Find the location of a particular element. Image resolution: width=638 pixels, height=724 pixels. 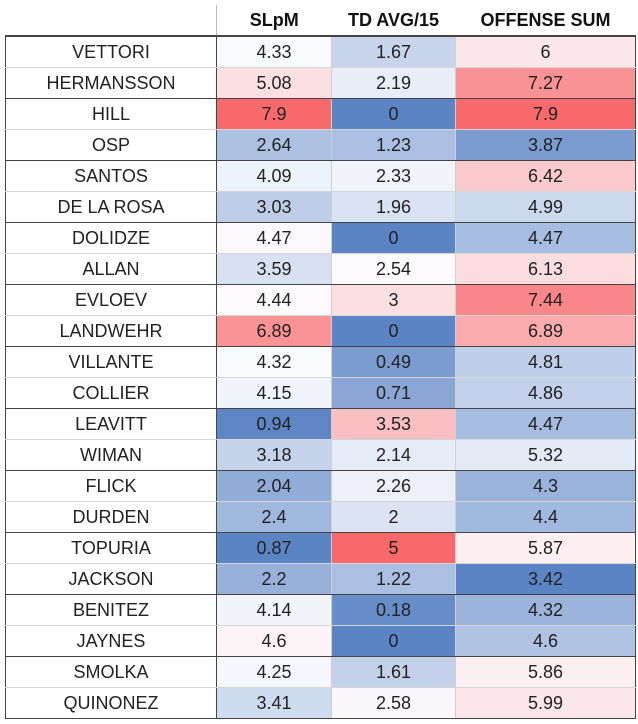

fighter-name-cell: VILLANTE is located at coordinates (111, 362).